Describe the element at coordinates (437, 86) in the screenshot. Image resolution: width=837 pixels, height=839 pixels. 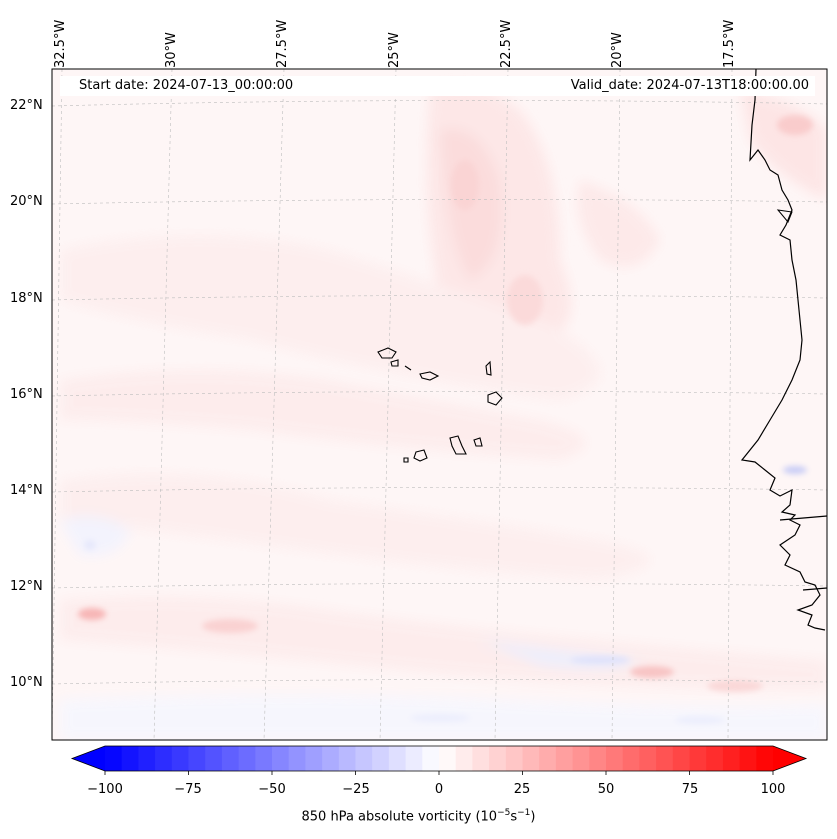
I see `title-strip` at that location.